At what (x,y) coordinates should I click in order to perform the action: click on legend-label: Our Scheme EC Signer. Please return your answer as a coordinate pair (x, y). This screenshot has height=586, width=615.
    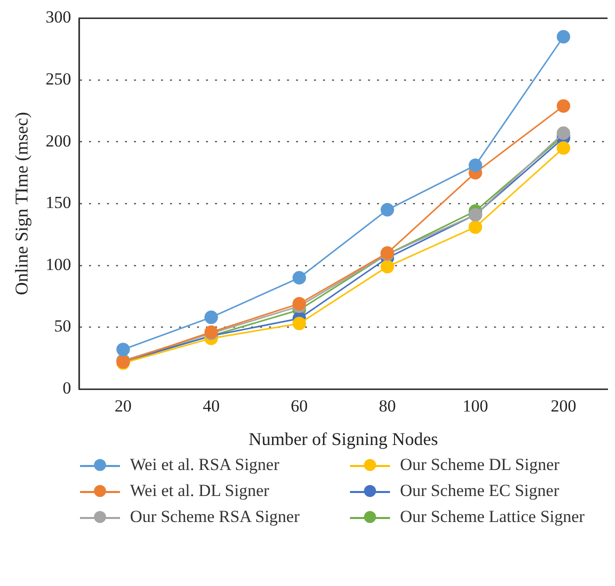
    Looking at the image, I should click on (480, 491).